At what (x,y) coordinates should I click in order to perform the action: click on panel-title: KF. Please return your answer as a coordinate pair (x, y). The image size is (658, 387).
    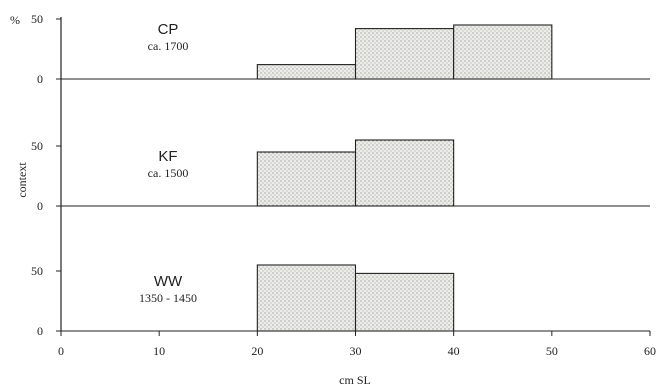
    Looking at the image, I should click on (167, 156).